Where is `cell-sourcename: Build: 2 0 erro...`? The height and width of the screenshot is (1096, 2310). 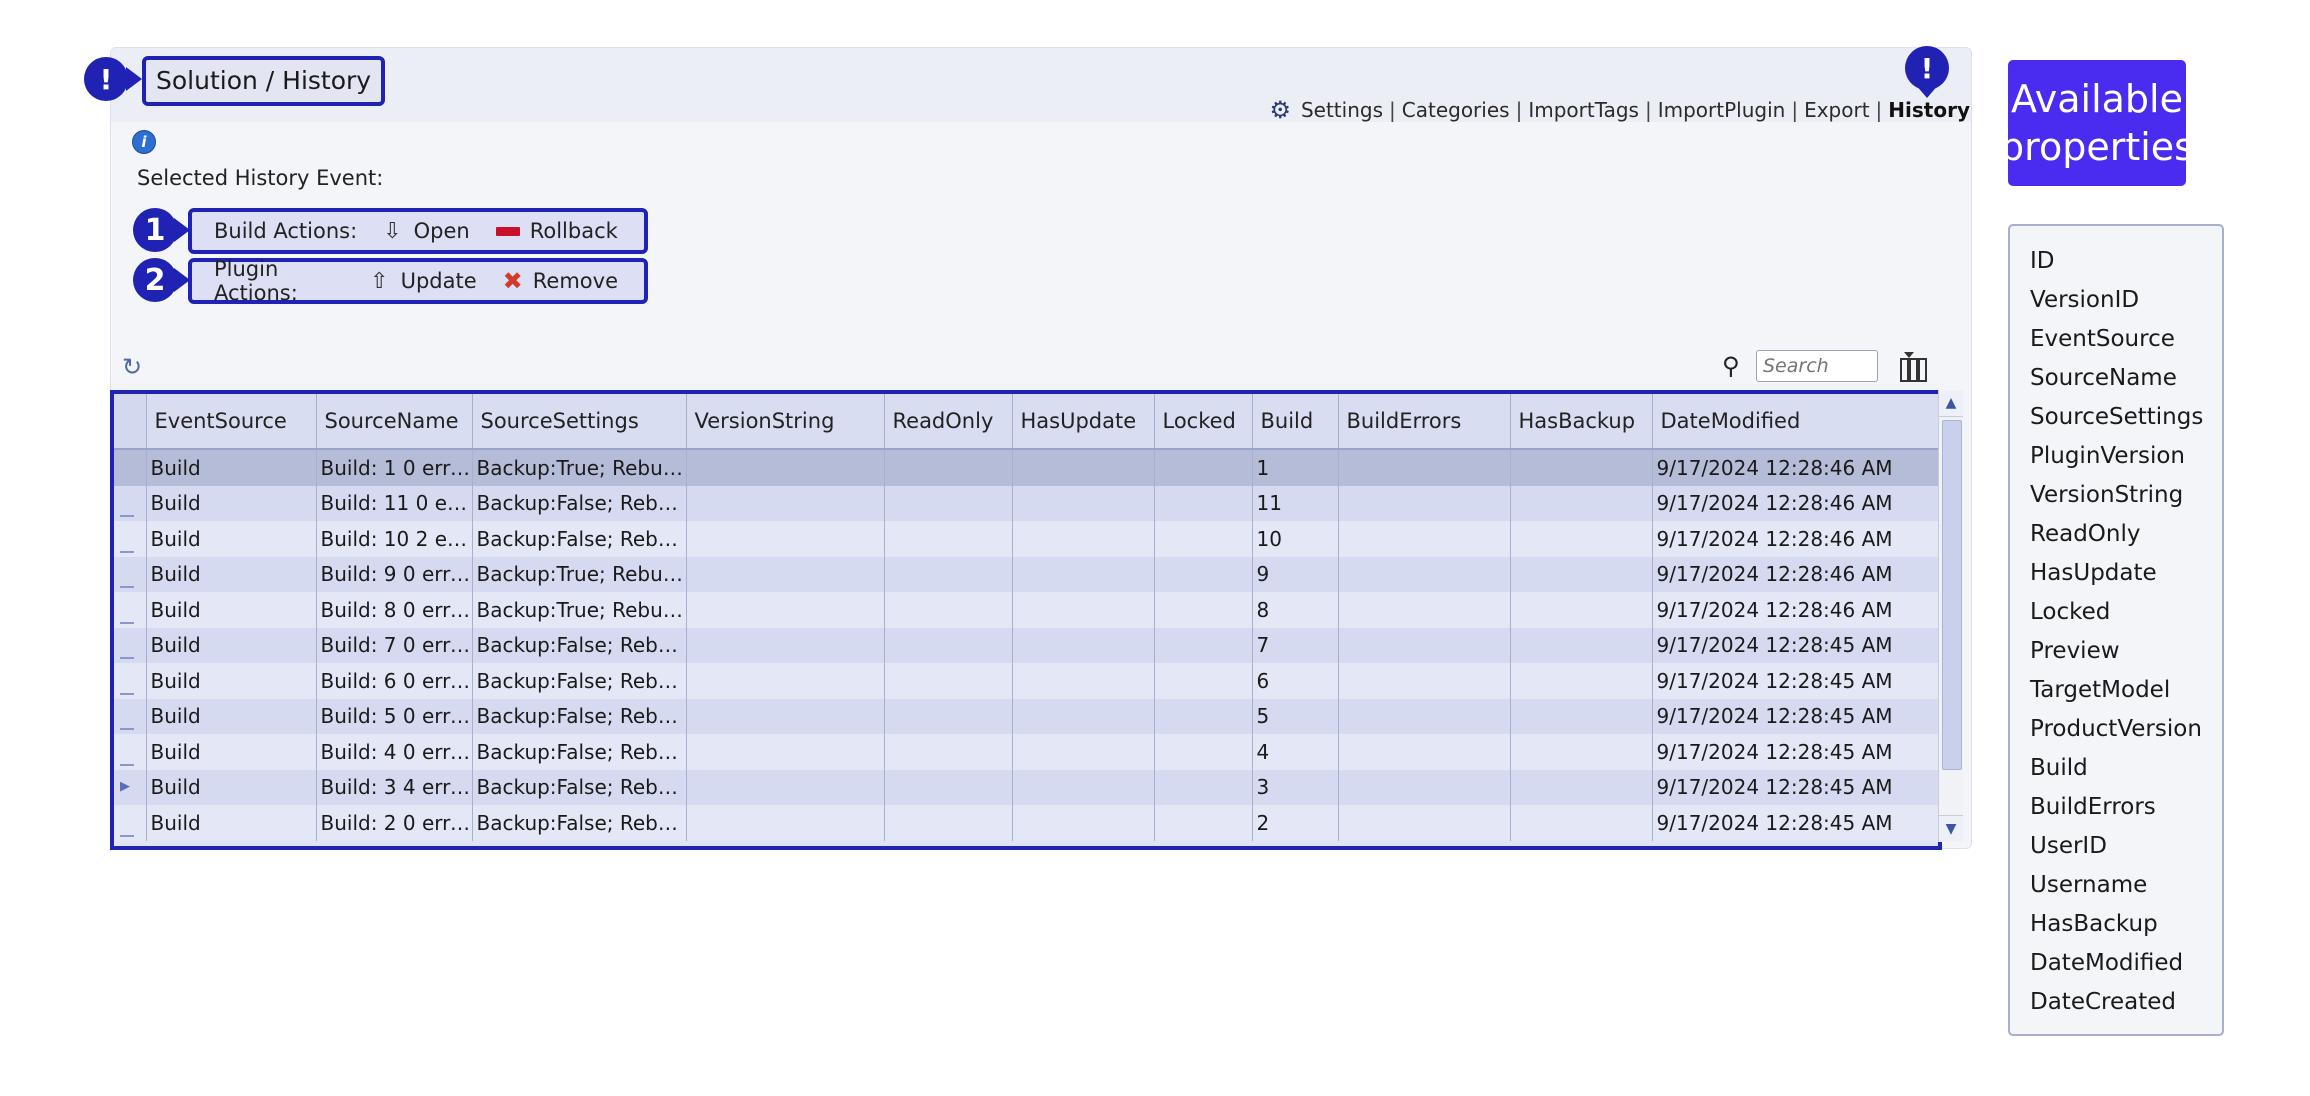
cell-sourcename: Build: 2 0 erro... is located at coordinates (394, 823).